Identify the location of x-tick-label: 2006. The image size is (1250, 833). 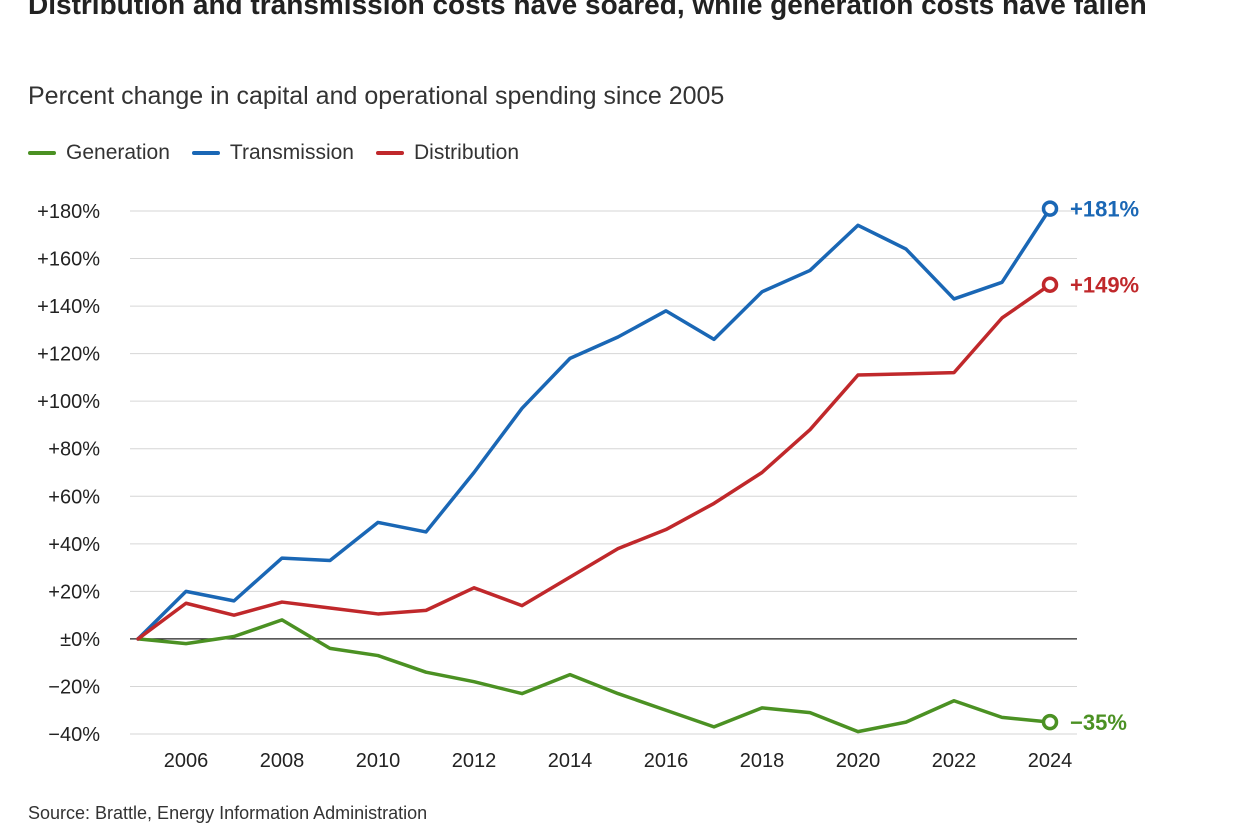
(186, 761).